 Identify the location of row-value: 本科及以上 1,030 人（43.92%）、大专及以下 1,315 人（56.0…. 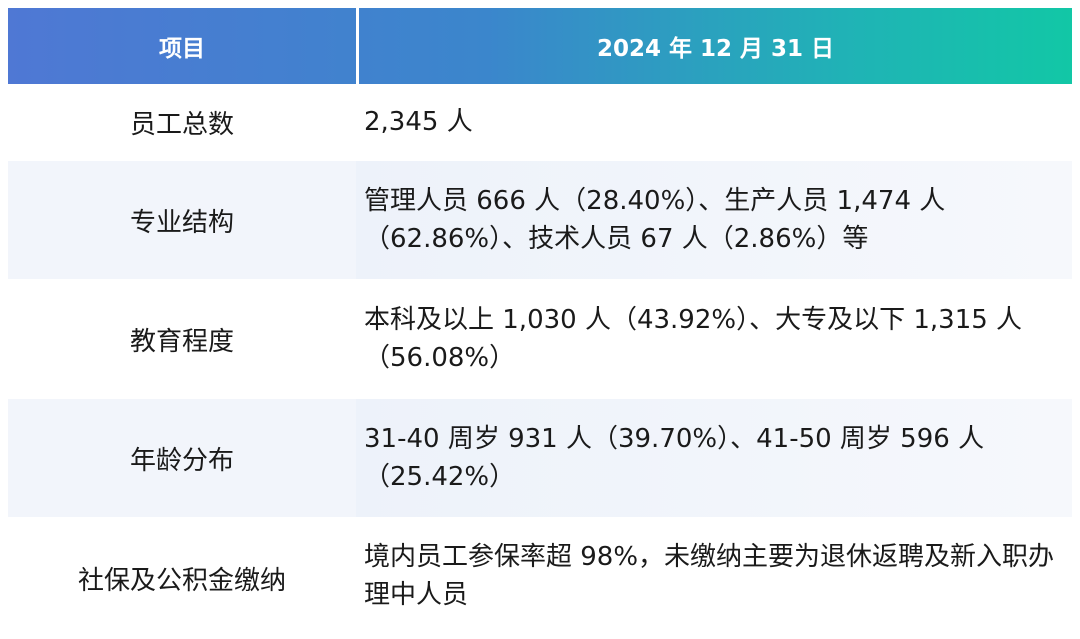
(693, 339).